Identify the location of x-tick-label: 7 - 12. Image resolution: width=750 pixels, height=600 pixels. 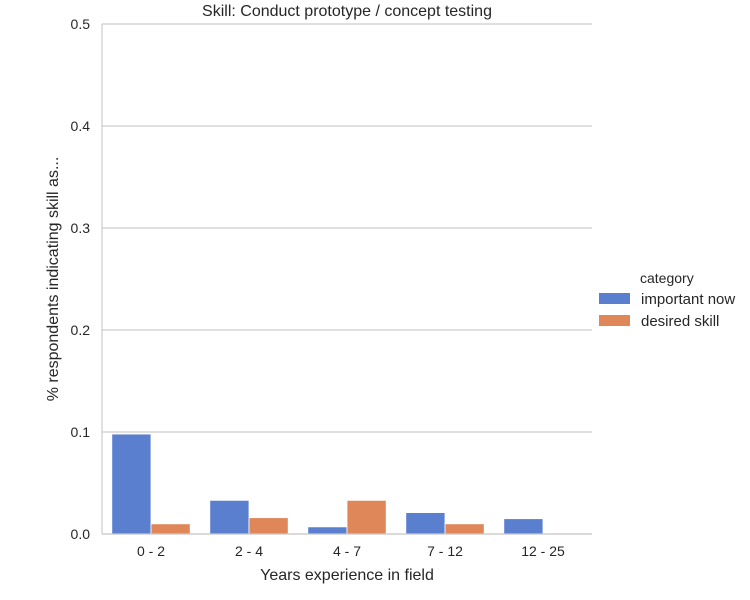
(445, 551).